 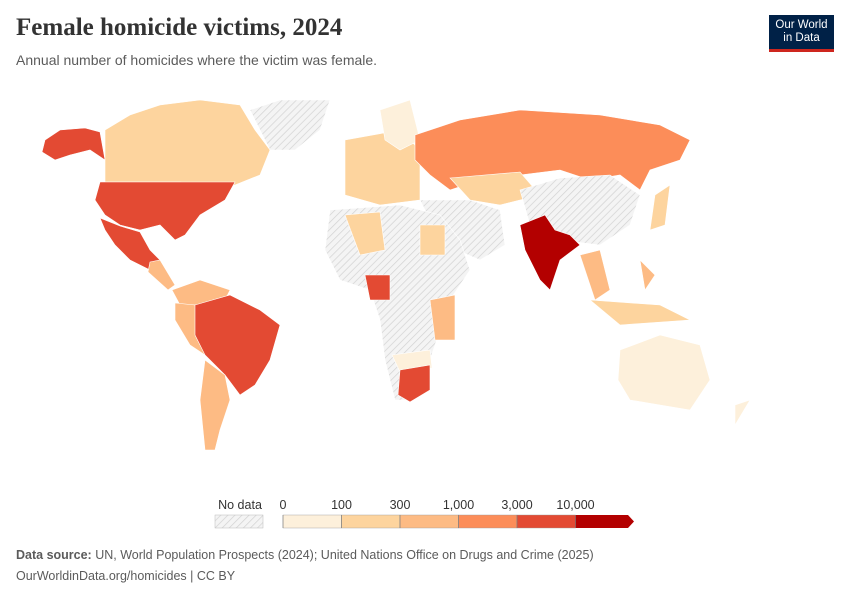 What do you see at coordinates (73, 144) in the screenshot?
I see `alaska` at bounding box center [73, 144].